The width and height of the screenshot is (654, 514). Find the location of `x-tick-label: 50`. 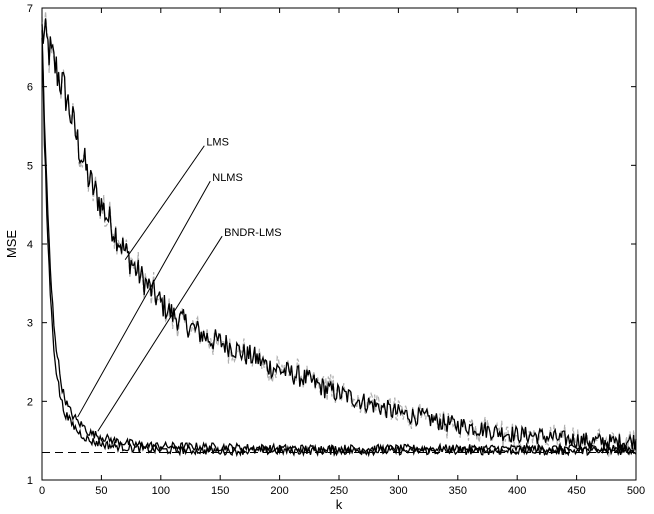

x-tick-label: 50 is located at coordinates (101, 491).